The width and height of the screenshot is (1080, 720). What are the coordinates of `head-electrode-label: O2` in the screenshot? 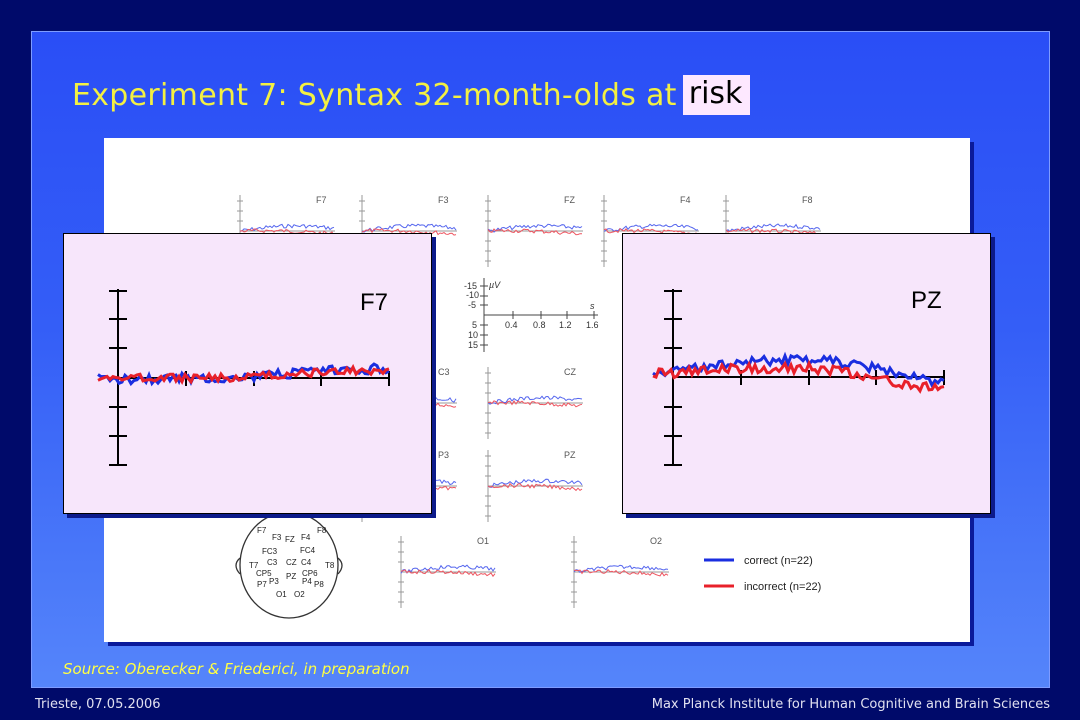 It's located at (299, 594).